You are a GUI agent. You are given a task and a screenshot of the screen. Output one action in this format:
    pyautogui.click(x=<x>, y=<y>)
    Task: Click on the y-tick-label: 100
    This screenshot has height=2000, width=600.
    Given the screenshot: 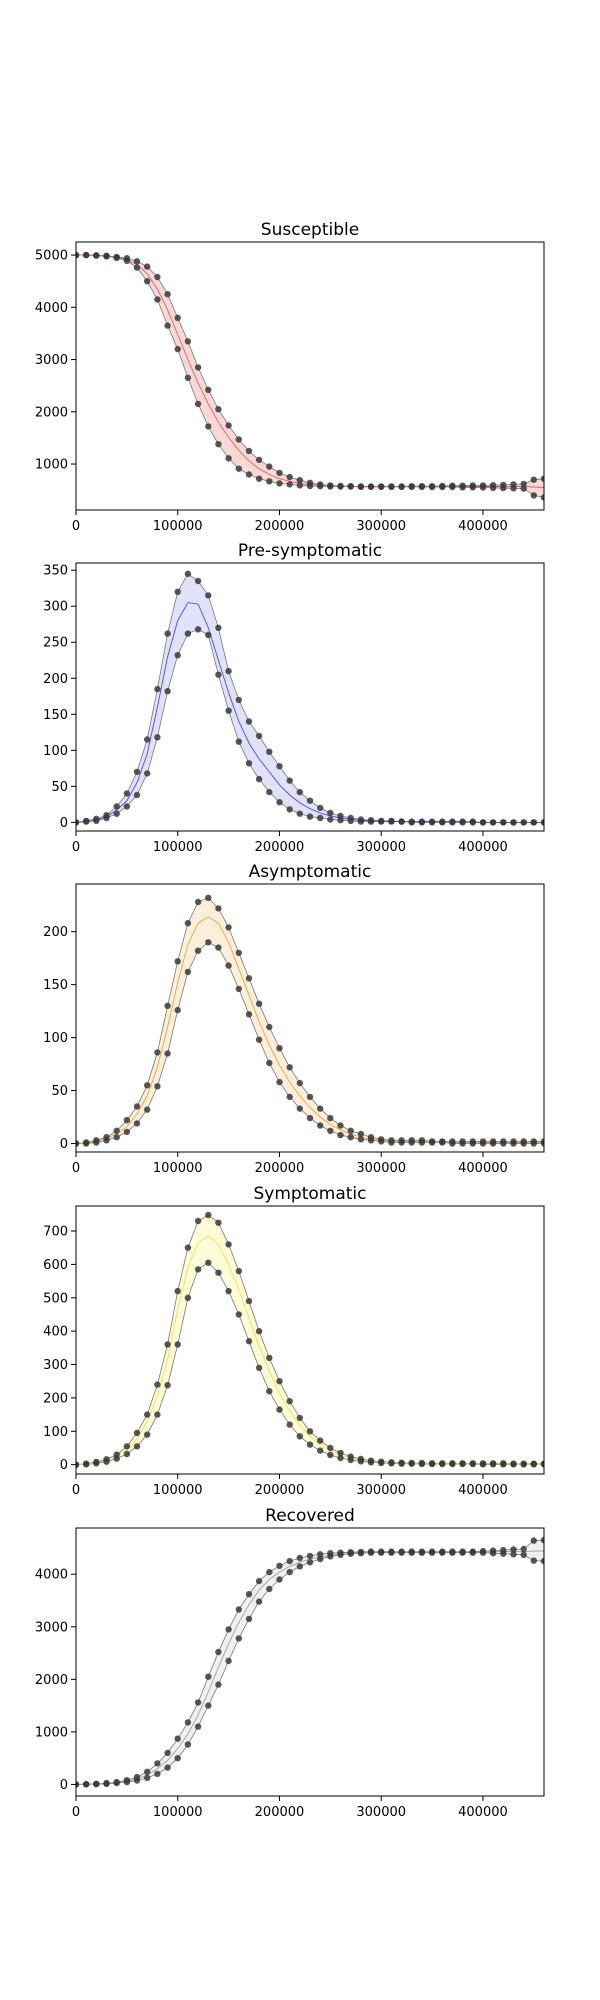 What is the action you would take?
    pyautogui.click(x=55, y=1432)
    